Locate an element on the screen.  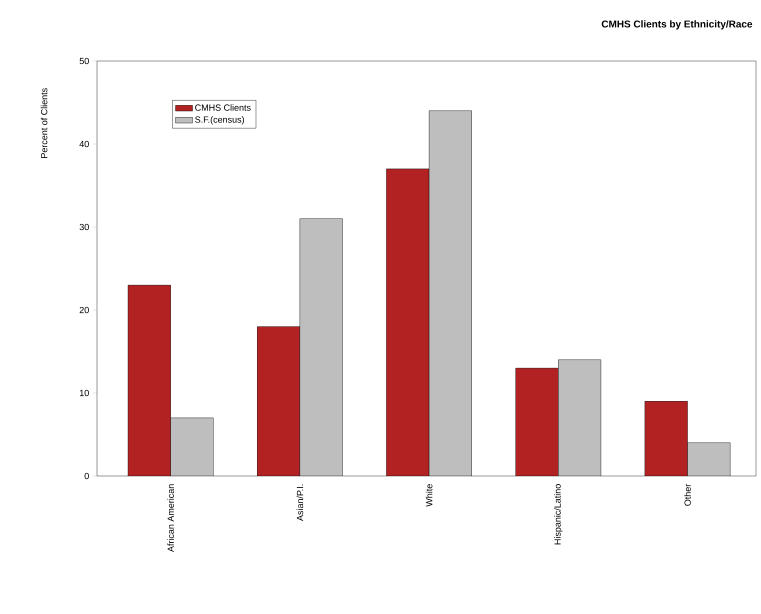
x-tick-label: White is located at coordinates (429, 495).